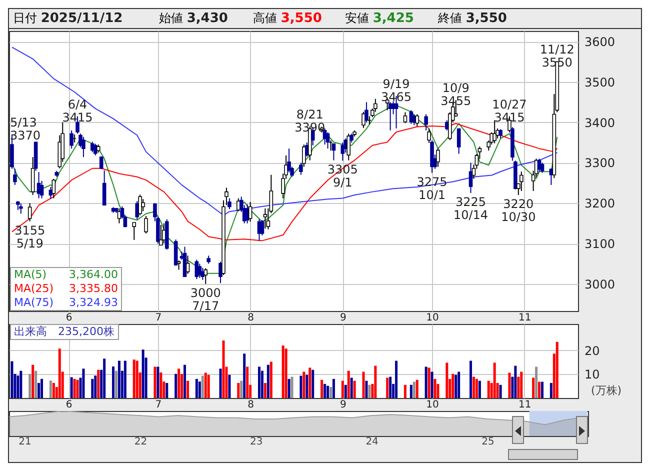  Describe the element at coordinates (69, 318) in the screenshot. I see `x-tick-label: 6` at that location.